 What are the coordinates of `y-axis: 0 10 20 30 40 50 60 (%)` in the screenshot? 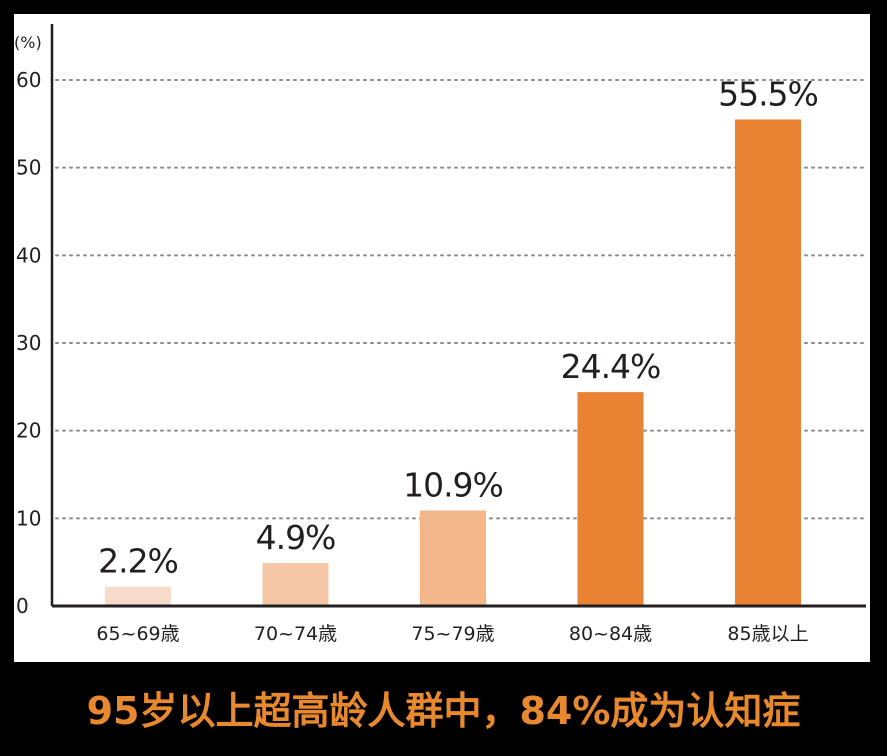 It's located at (34, 321).